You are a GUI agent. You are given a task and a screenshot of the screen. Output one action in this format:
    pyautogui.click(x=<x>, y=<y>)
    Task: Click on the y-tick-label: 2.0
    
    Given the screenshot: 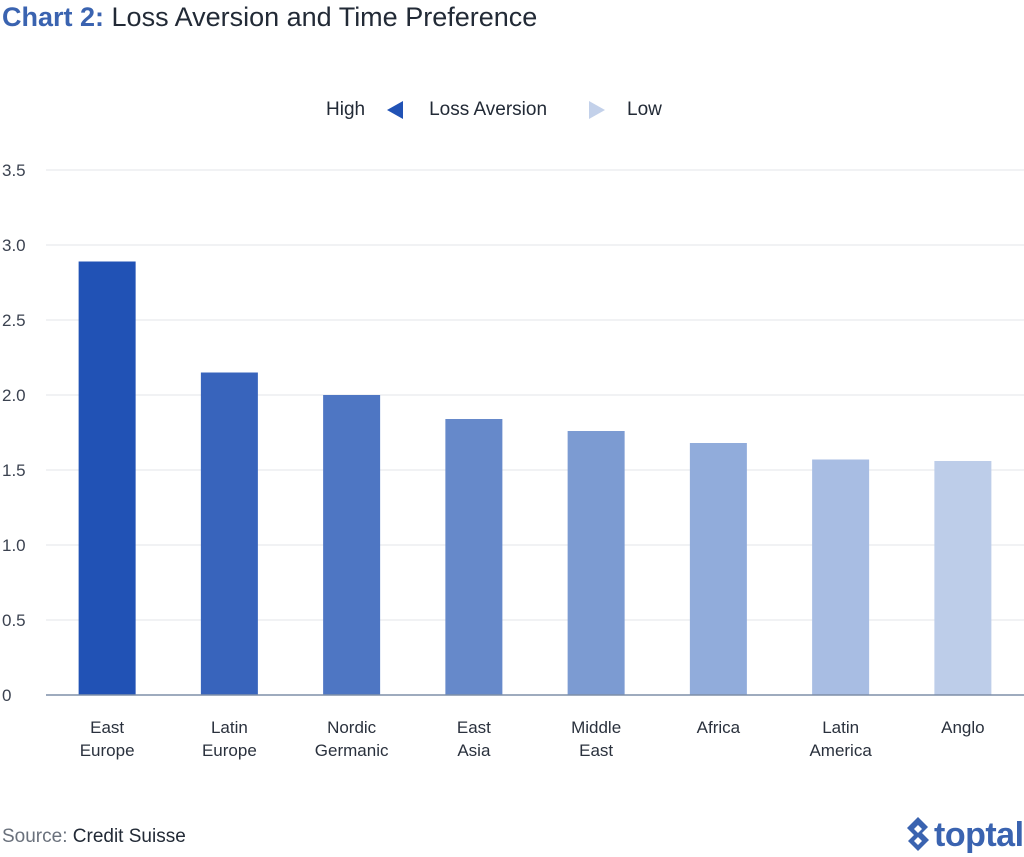 What is the action you would take?
    pyautogui.click(x=14, y=395)
    